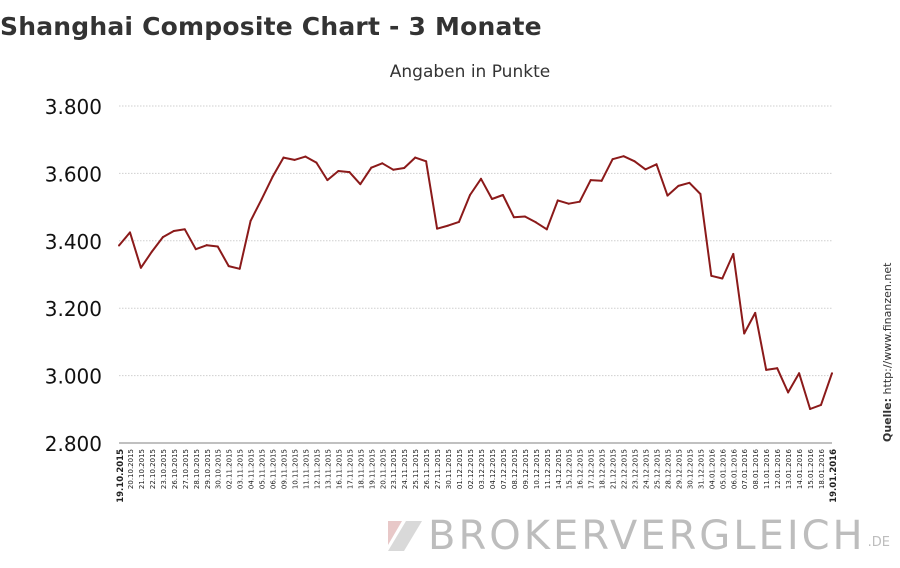 Image resolution: width=900 pixels, height=568 pixels. Describe the element at coordinates (526, 469) in the screenshot. I see `x-tick-label: 09.12.2015` at that location.